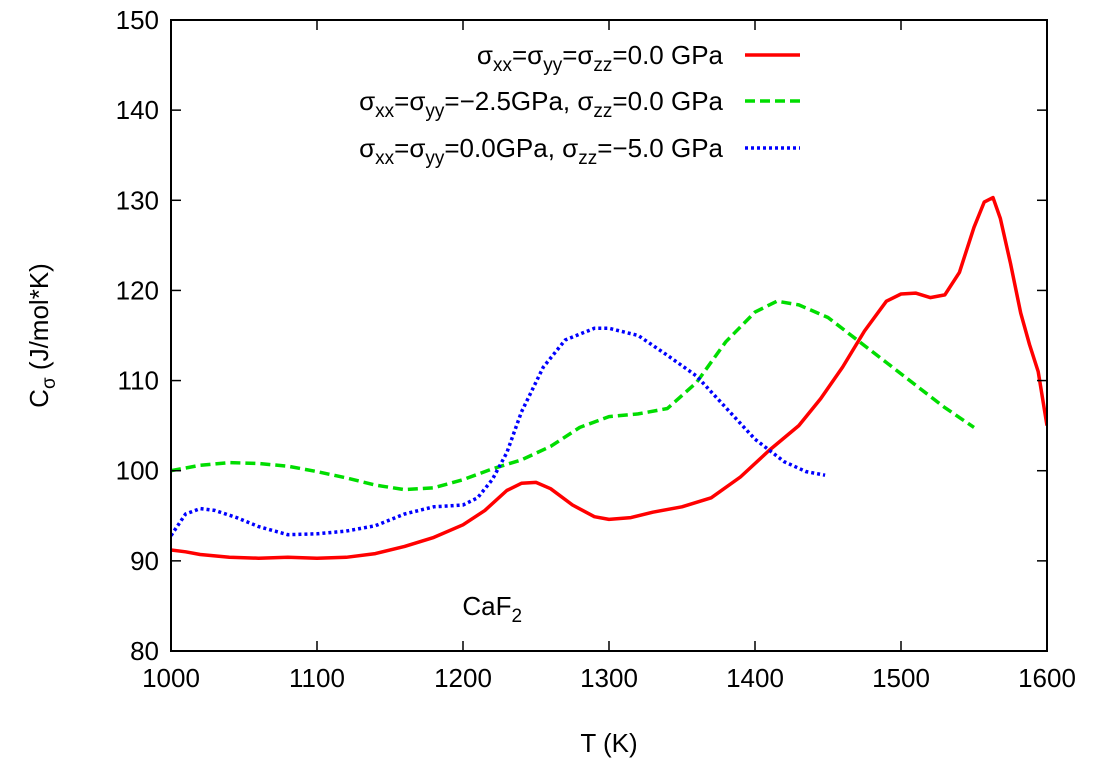 The image size is (1098, 765). I want to click on y-axis-label: Cσ (J/mol*K), so click(42, 335).